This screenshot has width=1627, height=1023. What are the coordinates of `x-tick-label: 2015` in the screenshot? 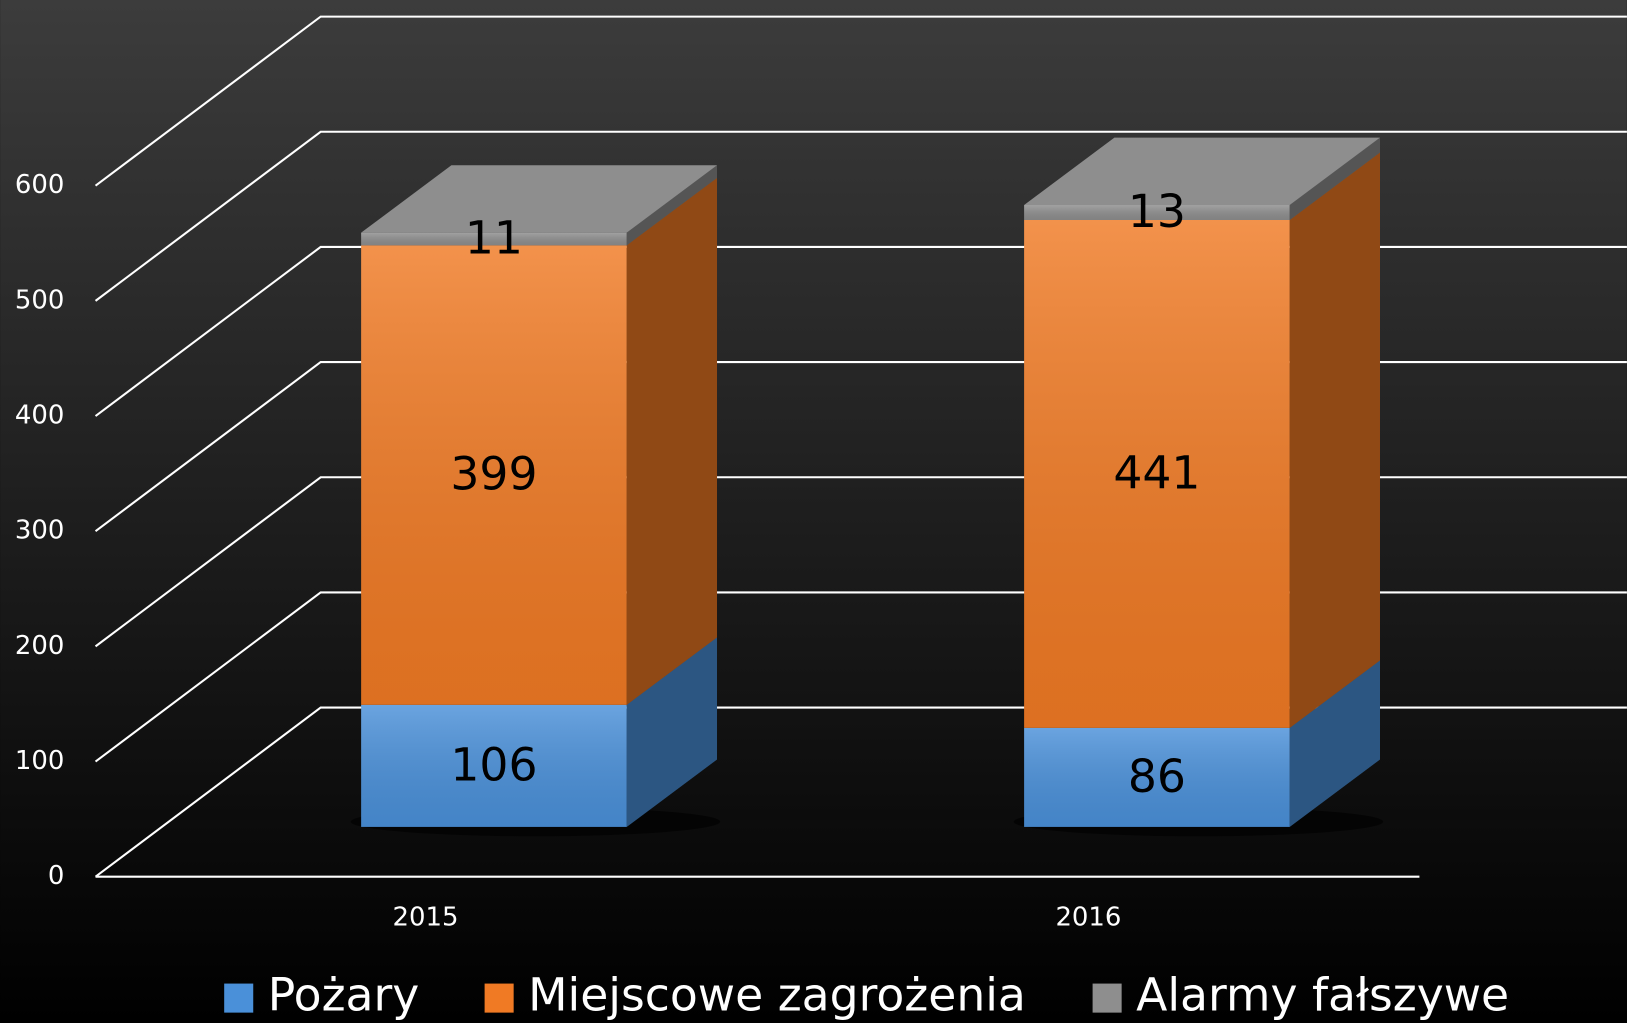 It's located at (425, 918).